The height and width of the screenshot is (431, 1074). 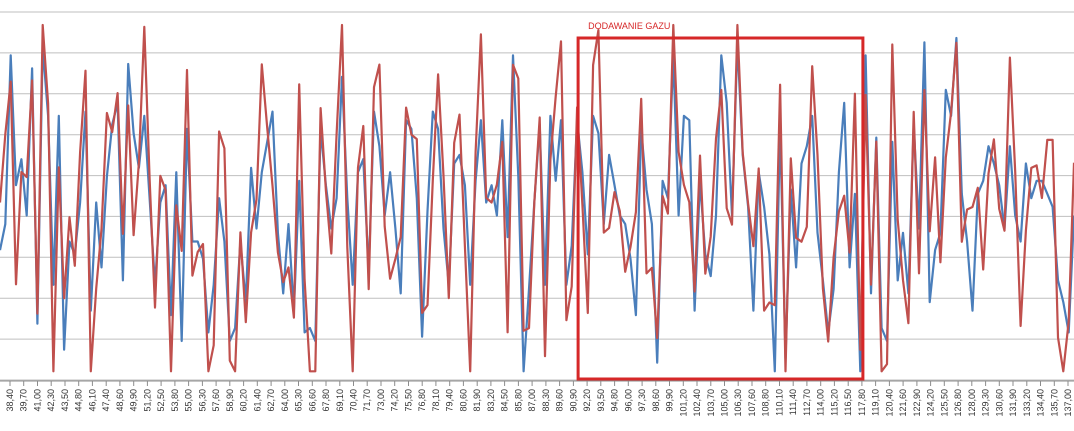 I want to click on x-tick-label: 133,20, so click(x=1027, y=403).